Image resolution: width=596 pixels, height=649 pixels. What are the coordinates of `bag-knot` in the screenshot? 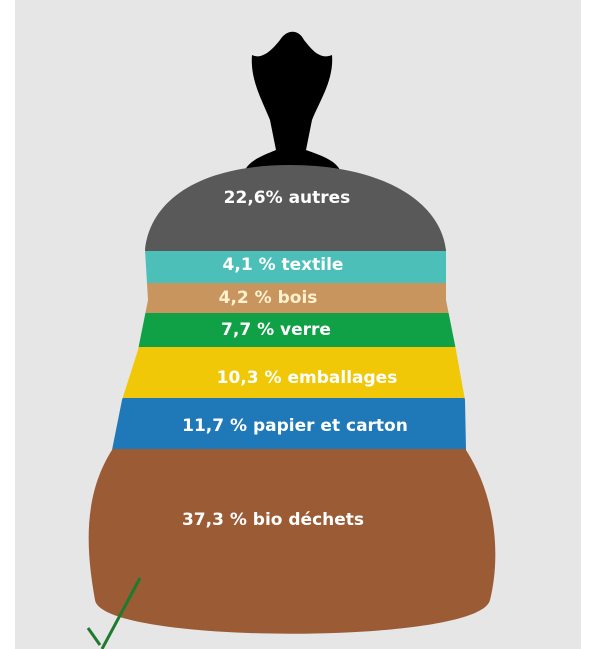 It's located at (292, 100).